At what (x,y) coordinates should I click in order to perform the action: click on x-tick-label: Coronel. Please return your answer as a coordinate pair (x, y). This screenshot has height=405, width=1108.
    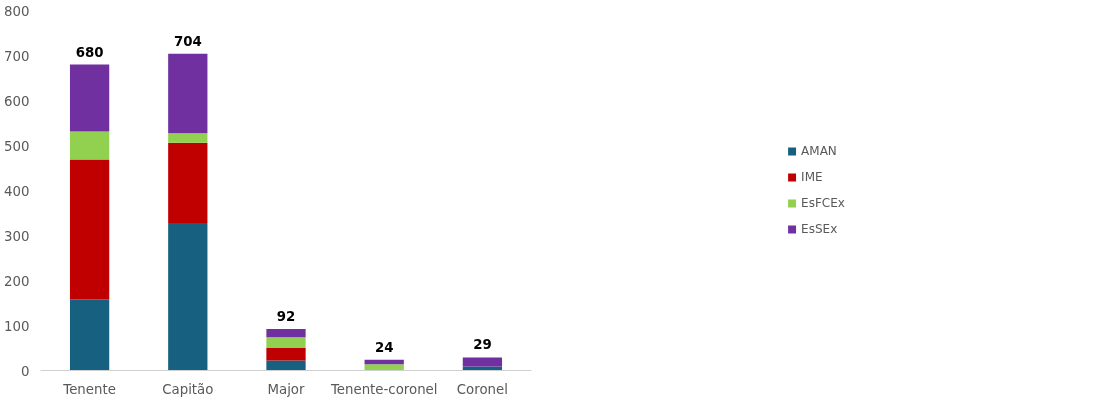
    Looking at the image, I should click on (482, 389).